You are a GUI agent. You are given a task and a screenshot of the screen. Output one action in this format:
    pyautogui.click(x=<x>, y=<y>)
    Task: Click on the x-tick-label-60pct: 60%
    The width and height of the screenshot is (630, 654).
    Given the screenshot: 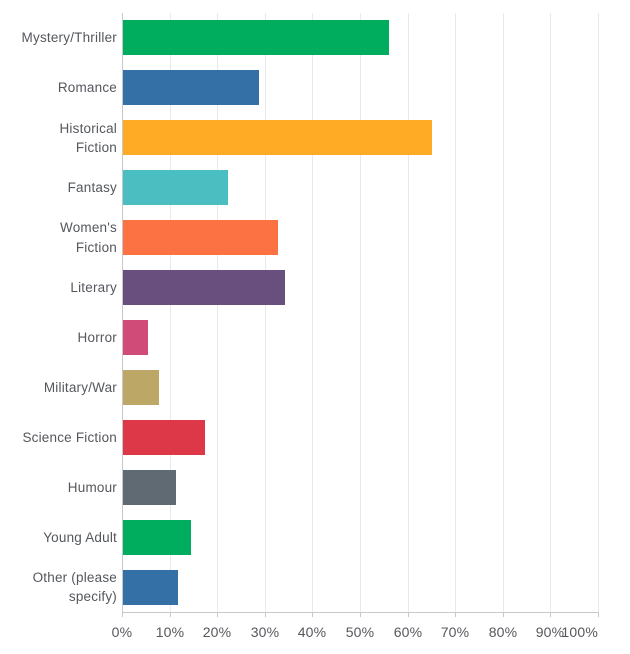 What is the action you would take?
    pyautogui.click(x=408, y=632)
    